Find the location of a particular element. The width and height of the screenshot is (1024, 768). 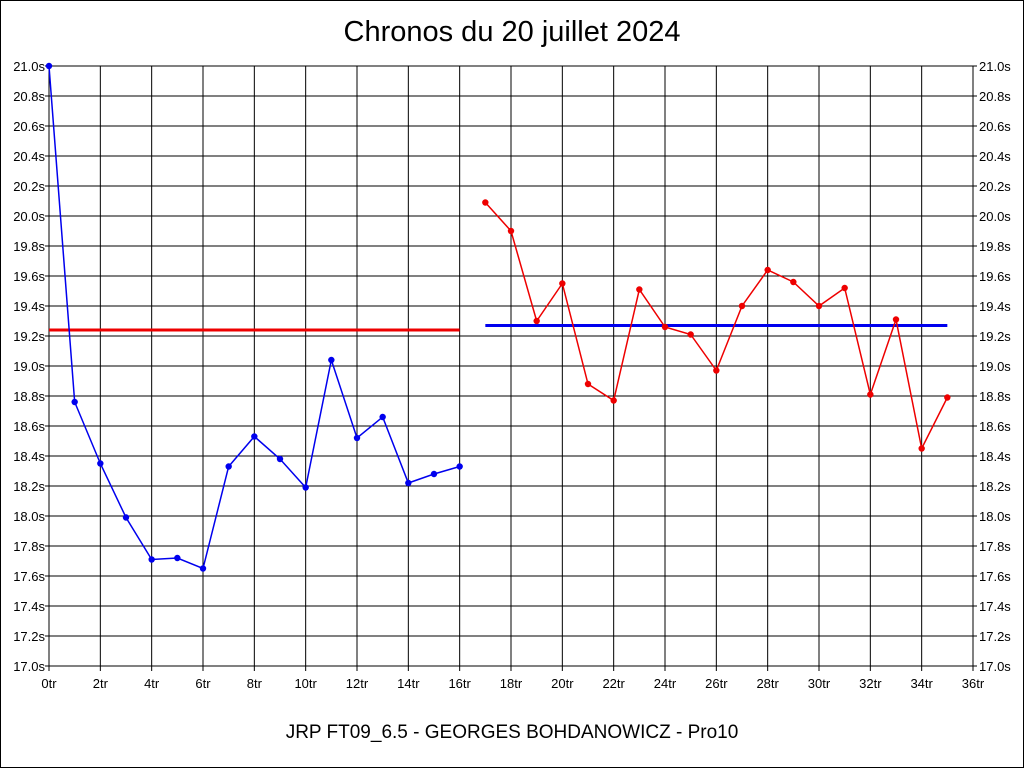

y-tick-label-left: 17.2s is located at coordinates (29, 636).